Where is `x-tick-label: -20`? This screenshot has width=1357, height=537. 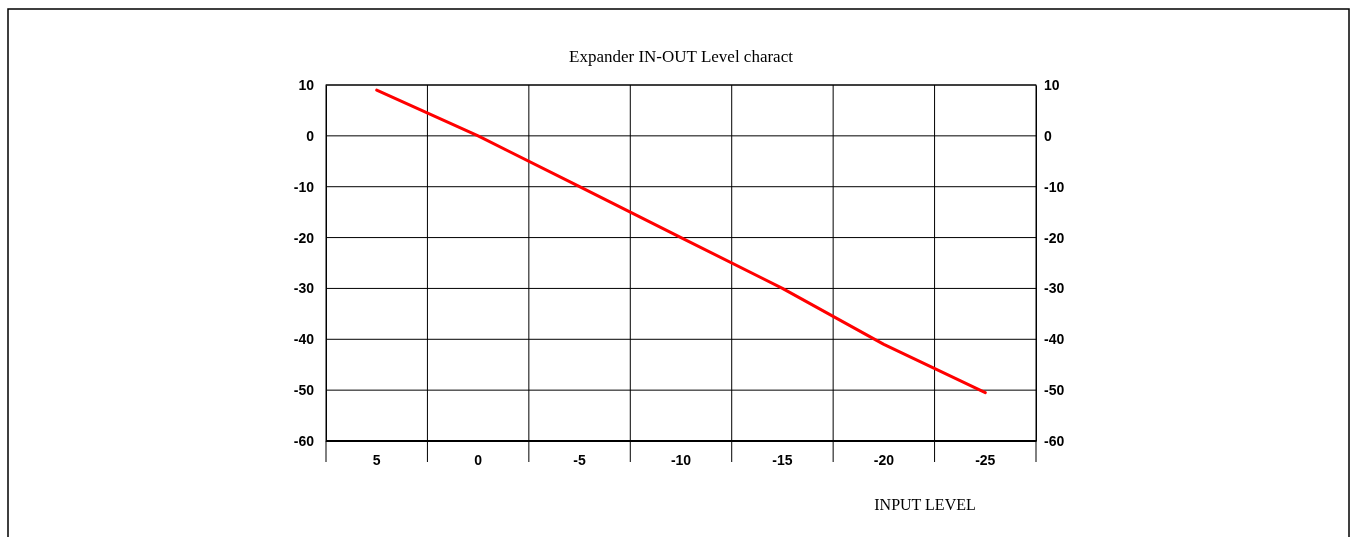
x-tick-label: -20 is located at coordinates (884, 459).